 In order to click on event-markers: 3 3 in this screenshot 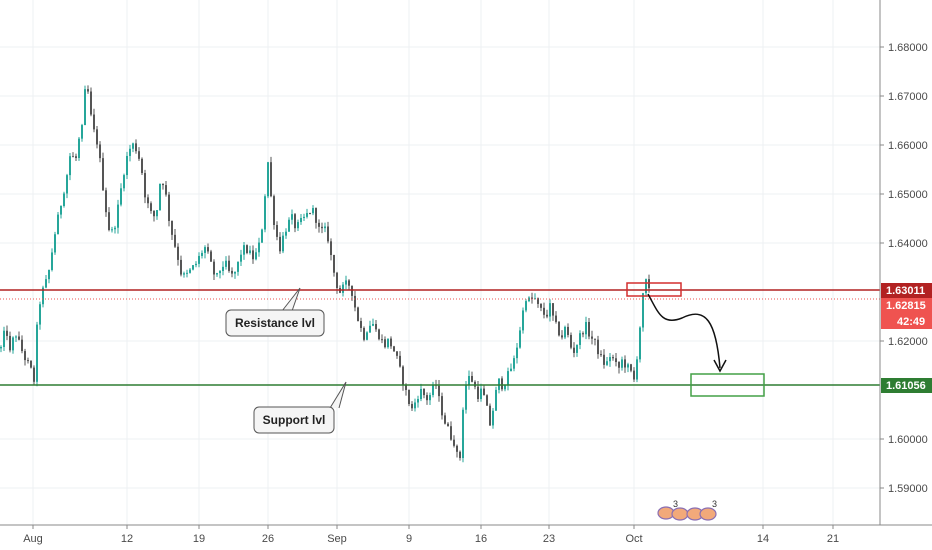, I will do `click(687, 510)`.